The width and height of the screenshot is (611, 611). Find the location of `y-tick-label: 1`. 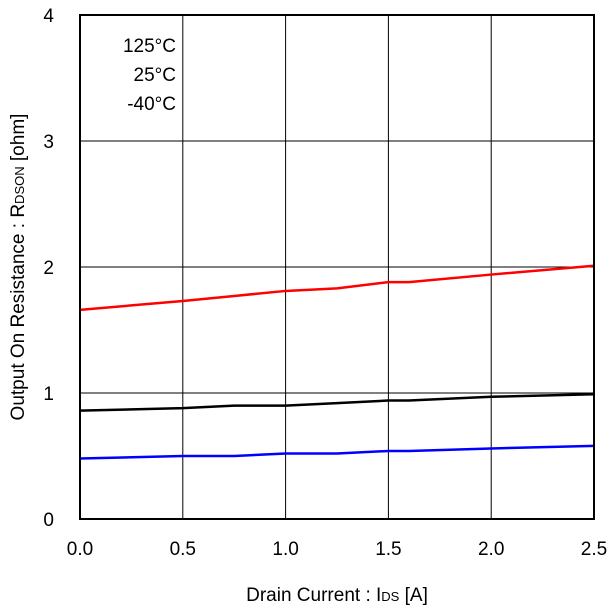

y-tick-label: 1 is located at coordinates (48, 394).